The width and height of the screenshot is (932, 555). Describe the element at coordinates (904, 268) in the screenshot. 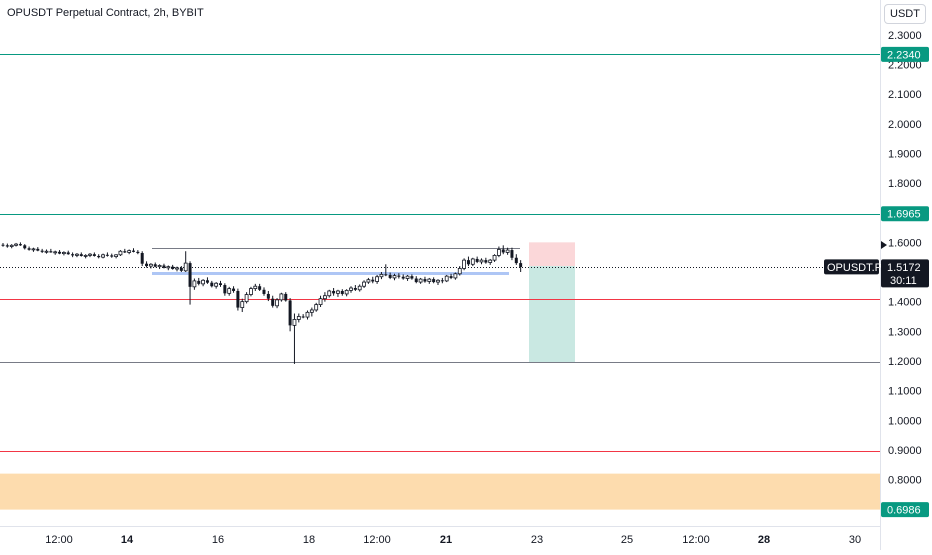

I see `current-price-badge-text: 1.5172` at that location.